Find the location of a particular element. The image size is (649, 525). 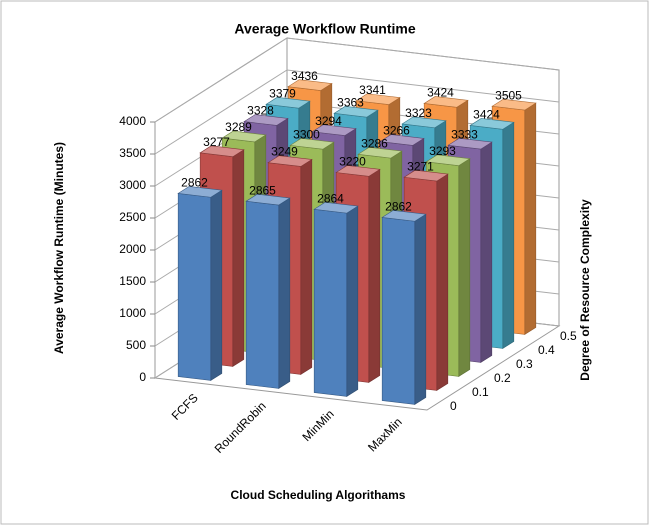

value-label: 3293 is located at coordinates (442, 151).